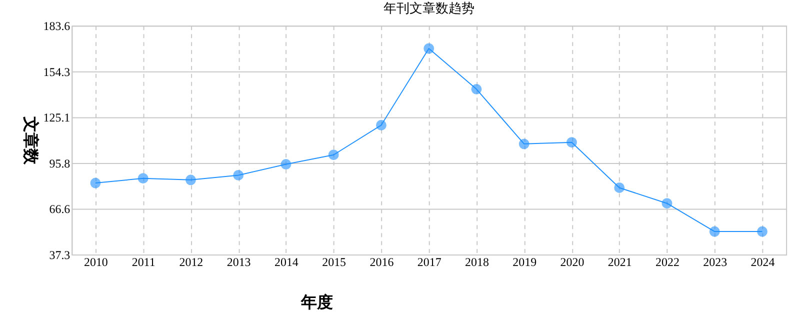 This screenshot has width=798, height=330. I want to click on x-tick-label: 2024, so click(762, 261).